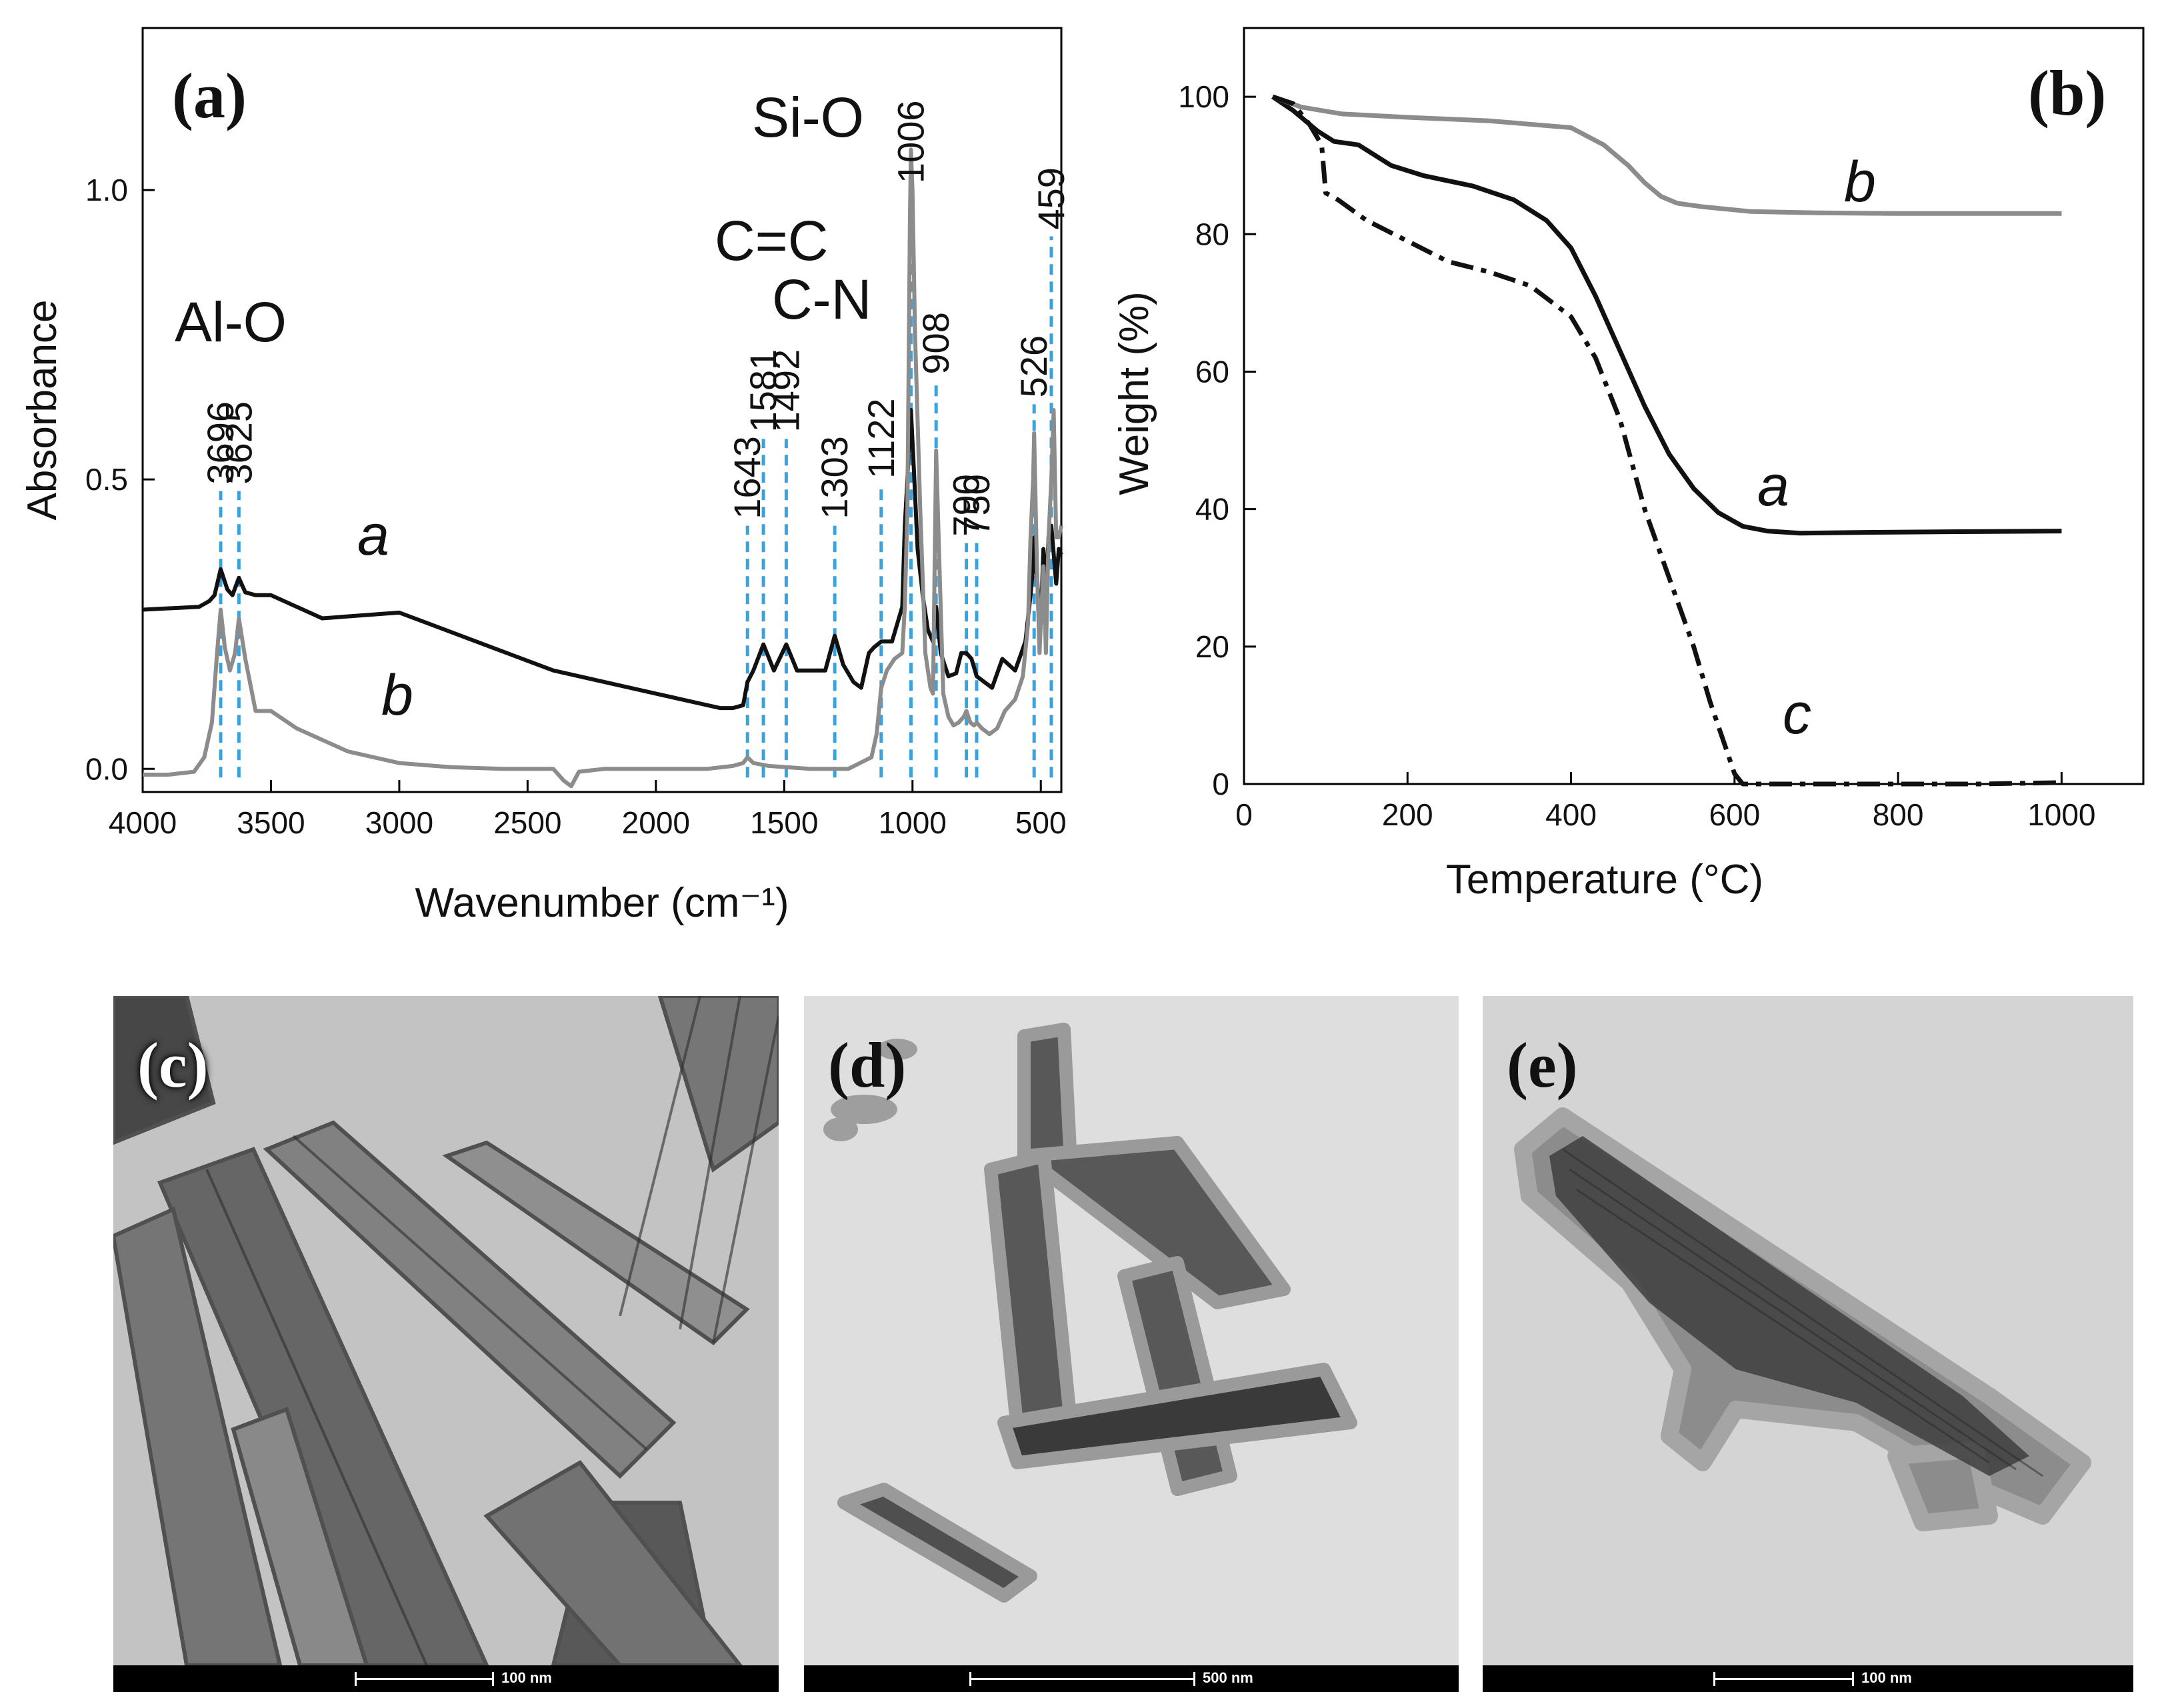  Describe the element at coordinates (446, 1678) in the screenshot. I see `tem-c-scalebar: 100 nm` at that location.